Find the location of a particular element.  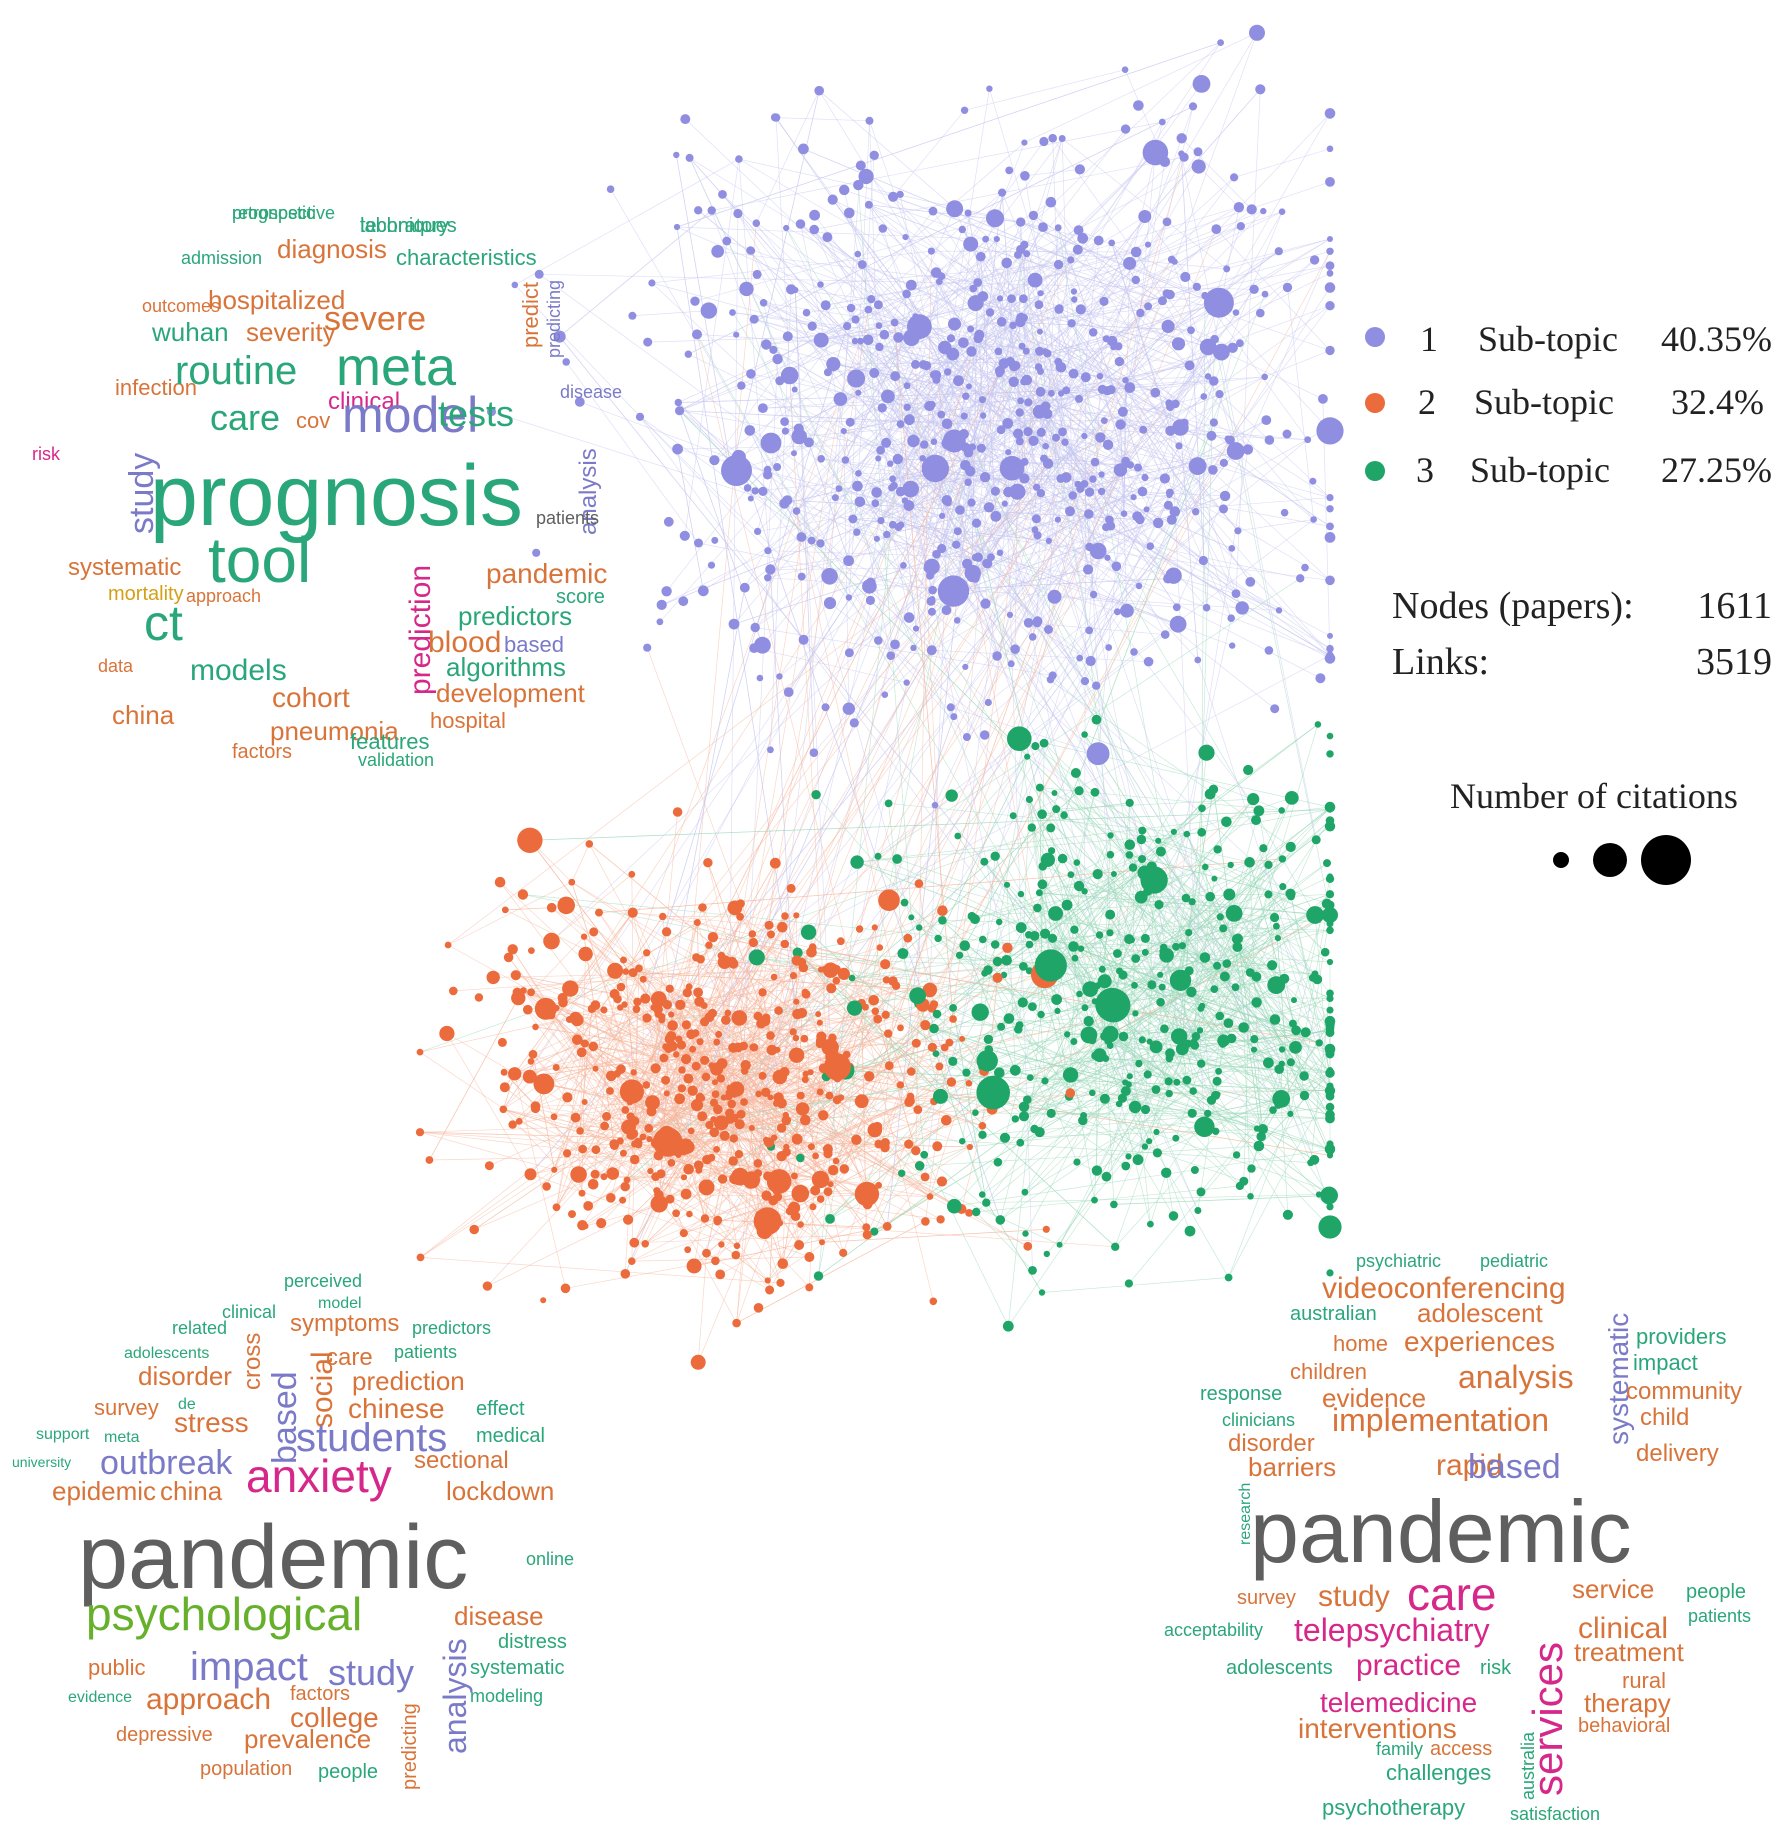

citation-size-small is located at coordinates (1561, 860).